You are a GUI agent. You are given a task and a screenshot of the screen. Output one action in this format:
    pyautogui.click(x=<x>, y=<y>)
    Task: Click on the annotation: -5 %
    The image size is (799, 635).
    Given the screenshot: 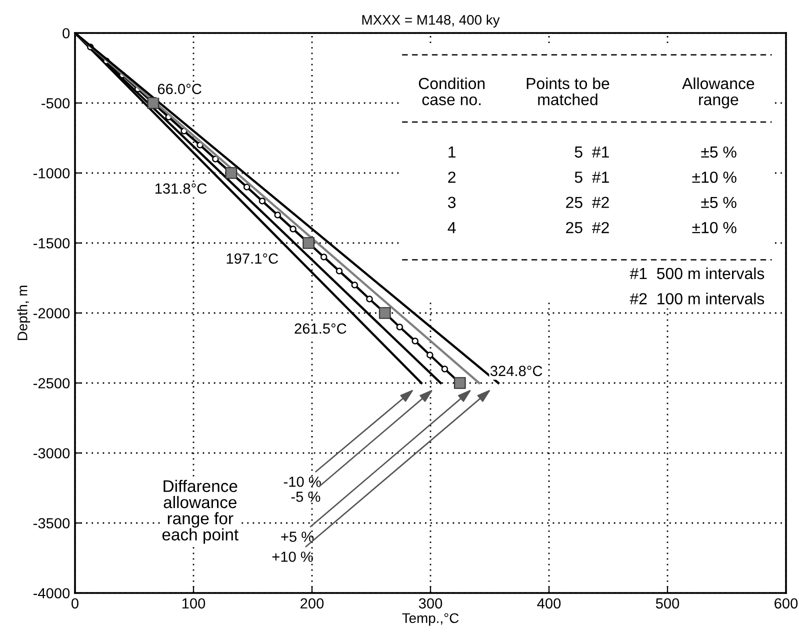 What is the action you would take?
    pyautogui.click(x=305, y=497)
    